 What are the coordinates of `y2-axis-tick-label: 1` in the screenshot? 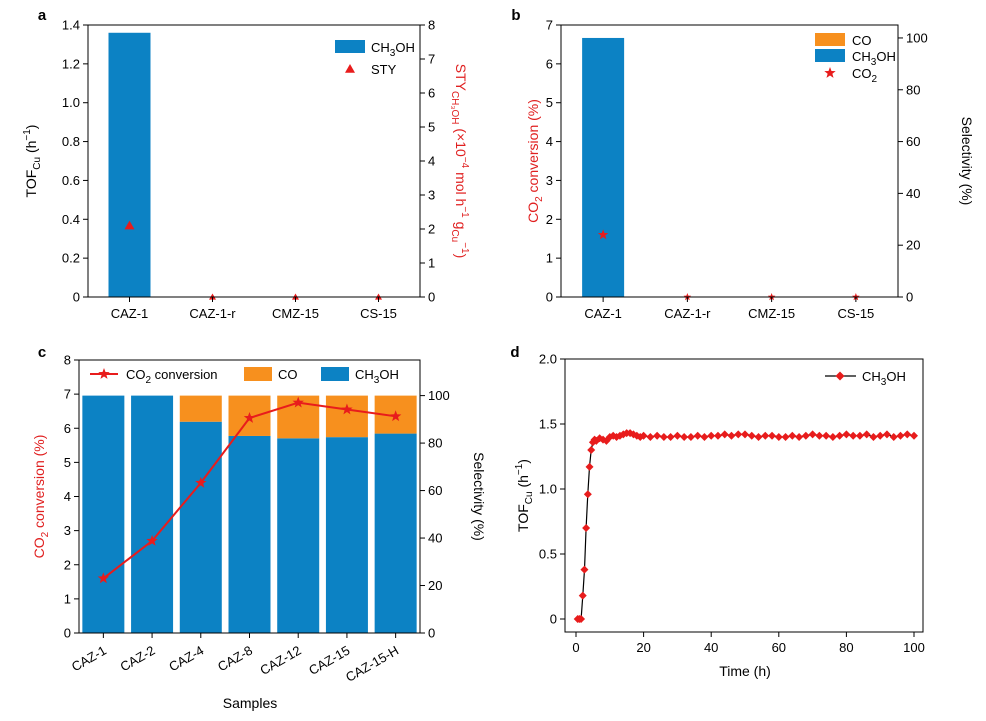 It's located at (431, 263).